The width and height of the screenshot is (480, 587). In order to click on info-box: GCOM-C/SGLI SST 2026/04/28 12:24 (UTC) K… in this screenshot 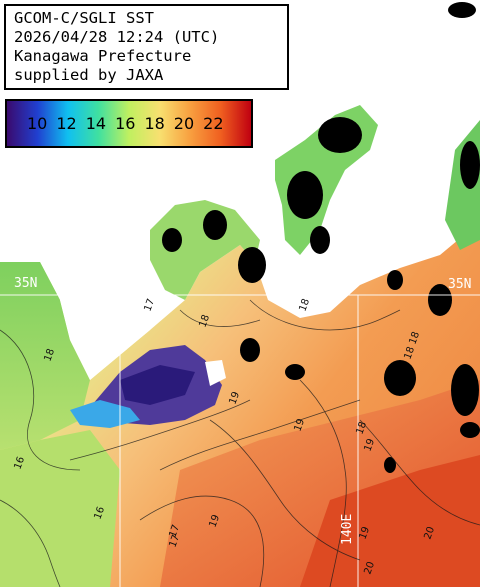, I will do `click(146, 47)`.